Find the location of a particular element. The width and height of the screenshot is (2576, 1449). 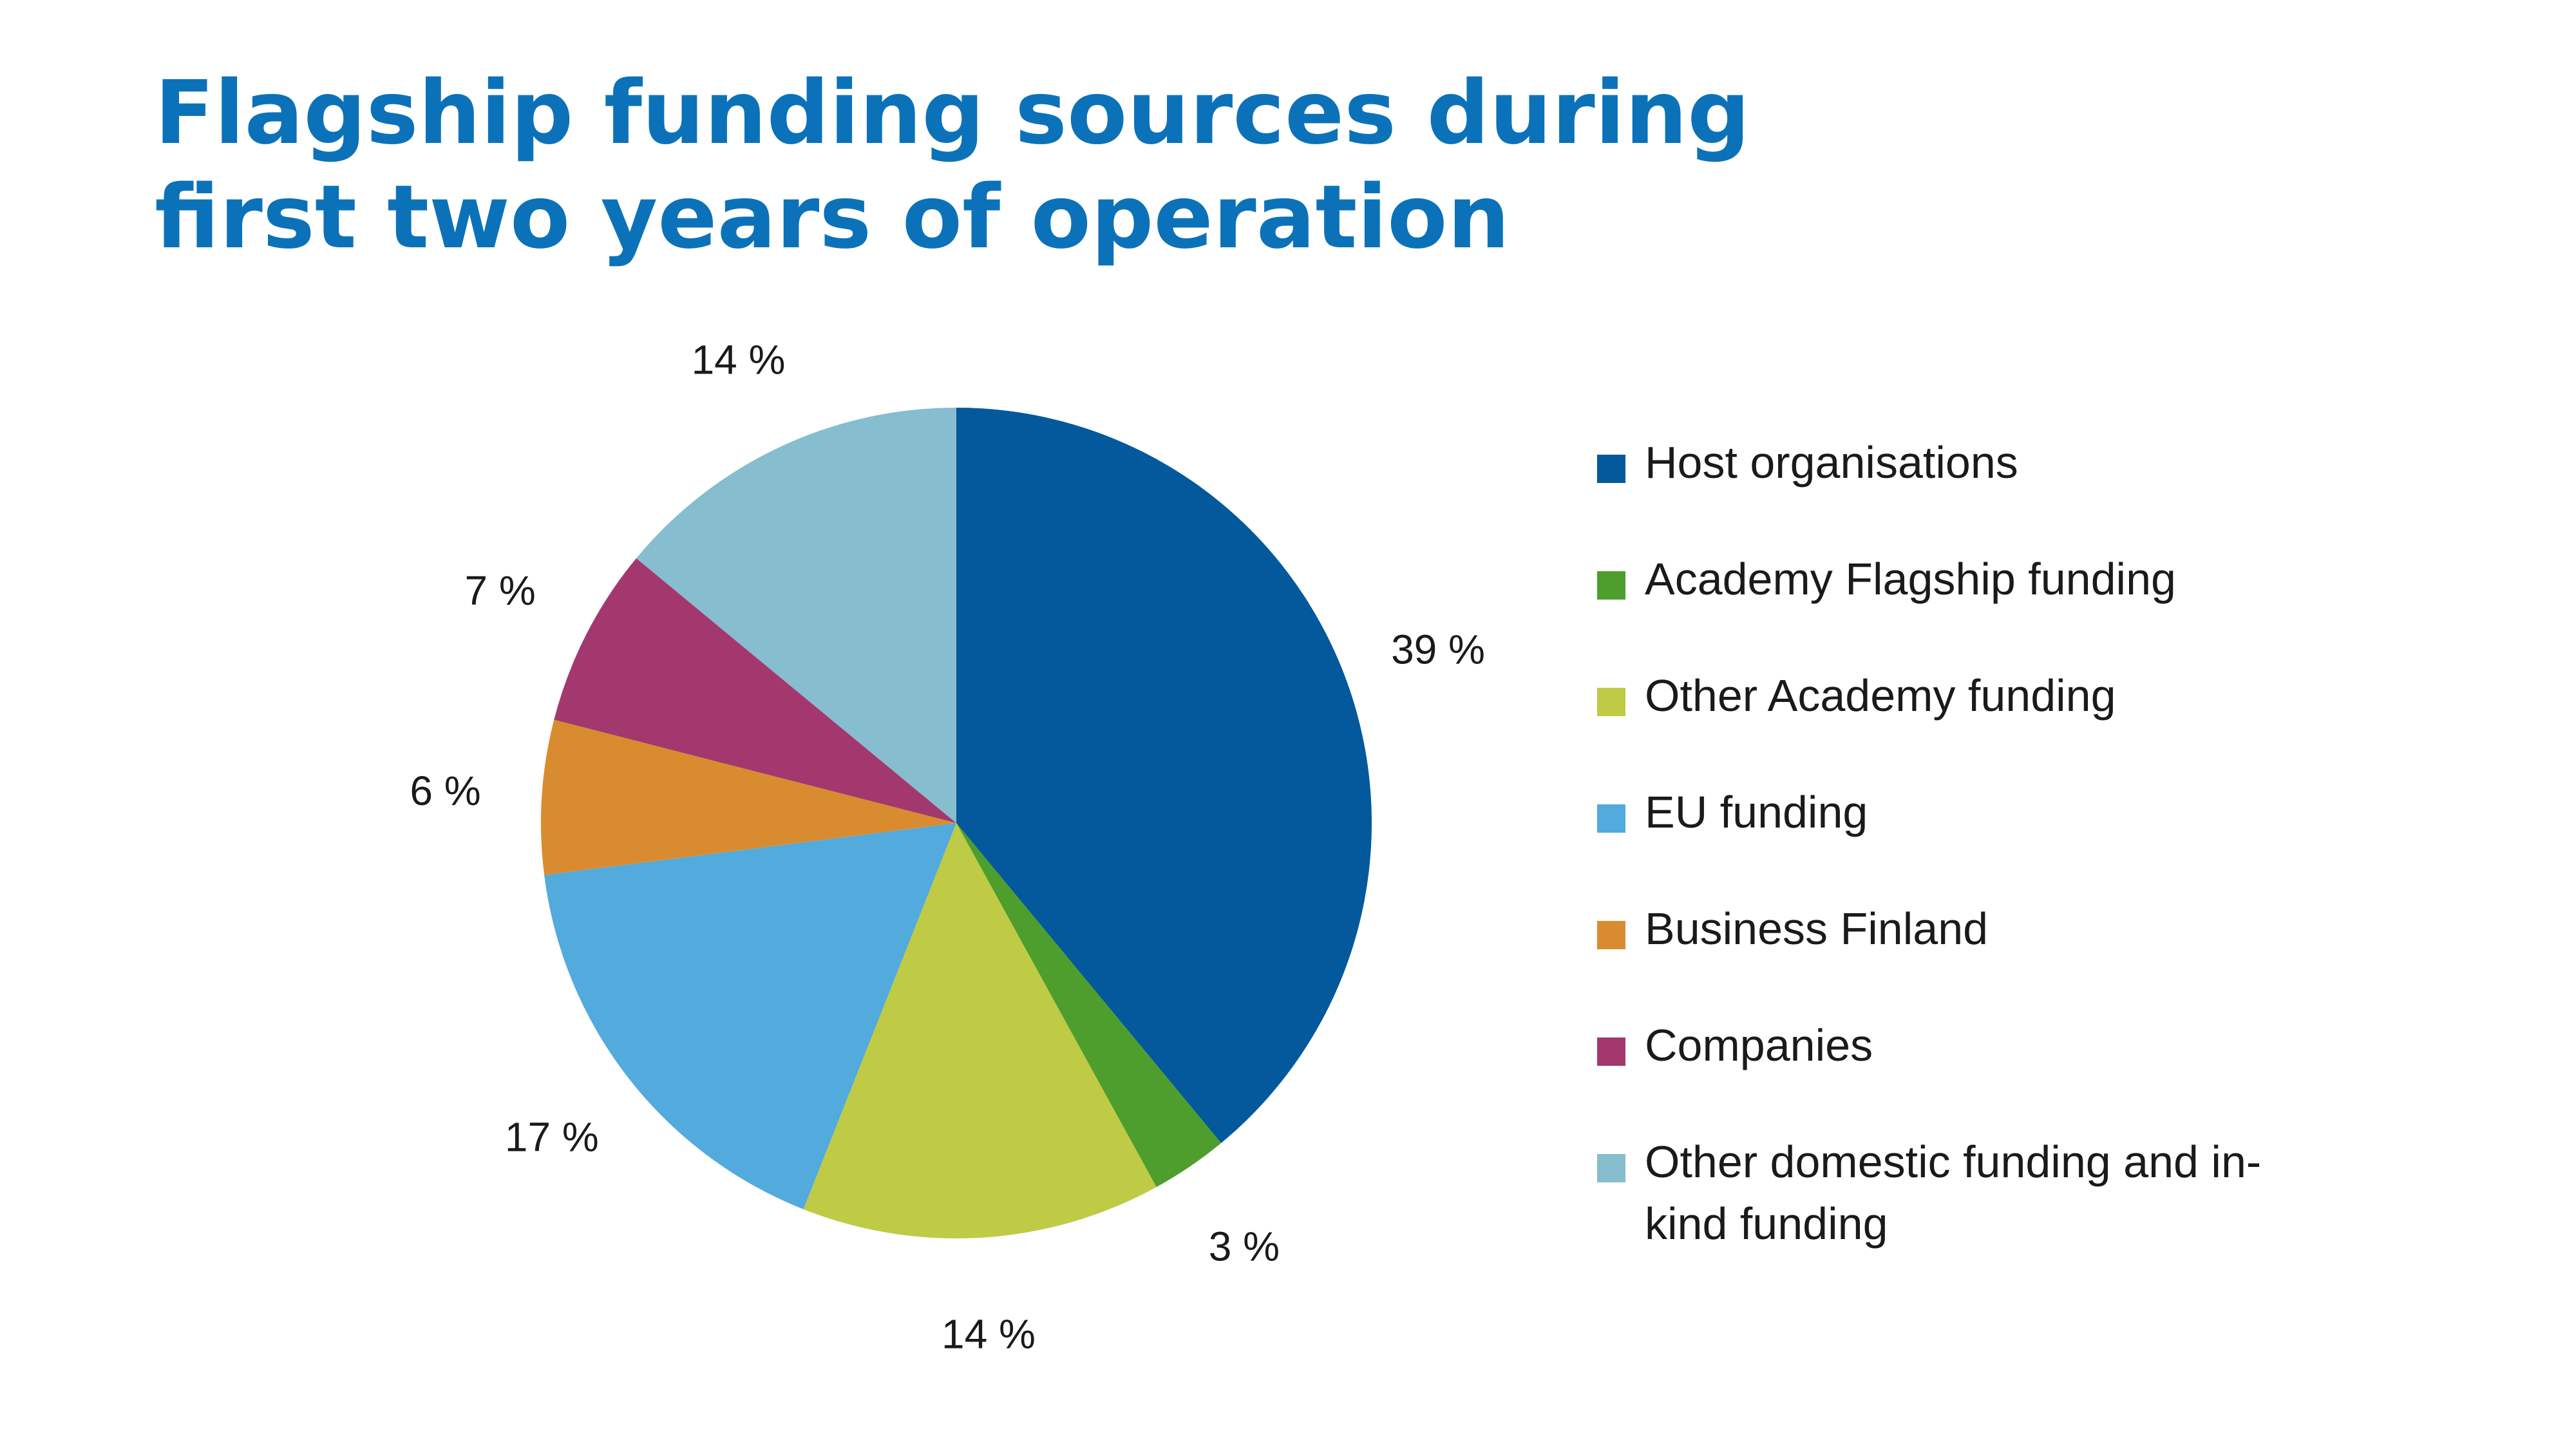

pie-slice-business-finland is located at coordinates (749, 797).